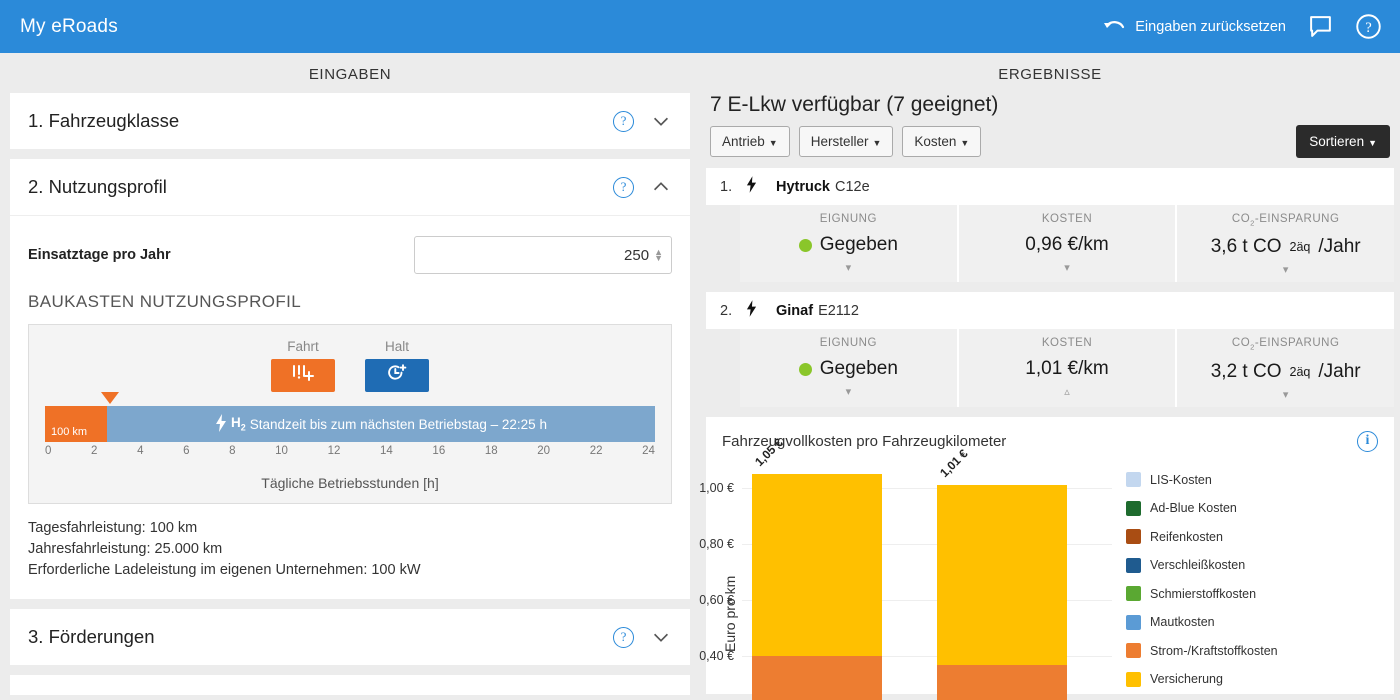 This screenshot has height=700, width=1400. Describe the element at coordinates (1202, 565) in the screenshot. I see `legend-item: Verschleißkosten` at that location.